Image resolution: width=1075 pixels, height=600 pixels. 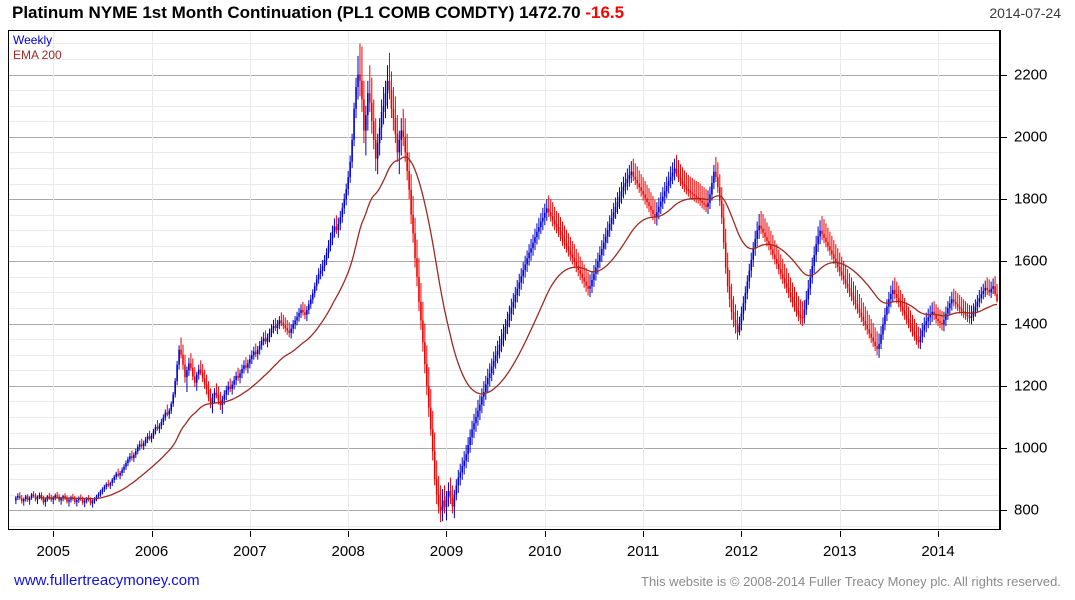 I want to click on legend-item-weekly: Weekly, so click(x=33, y=40).